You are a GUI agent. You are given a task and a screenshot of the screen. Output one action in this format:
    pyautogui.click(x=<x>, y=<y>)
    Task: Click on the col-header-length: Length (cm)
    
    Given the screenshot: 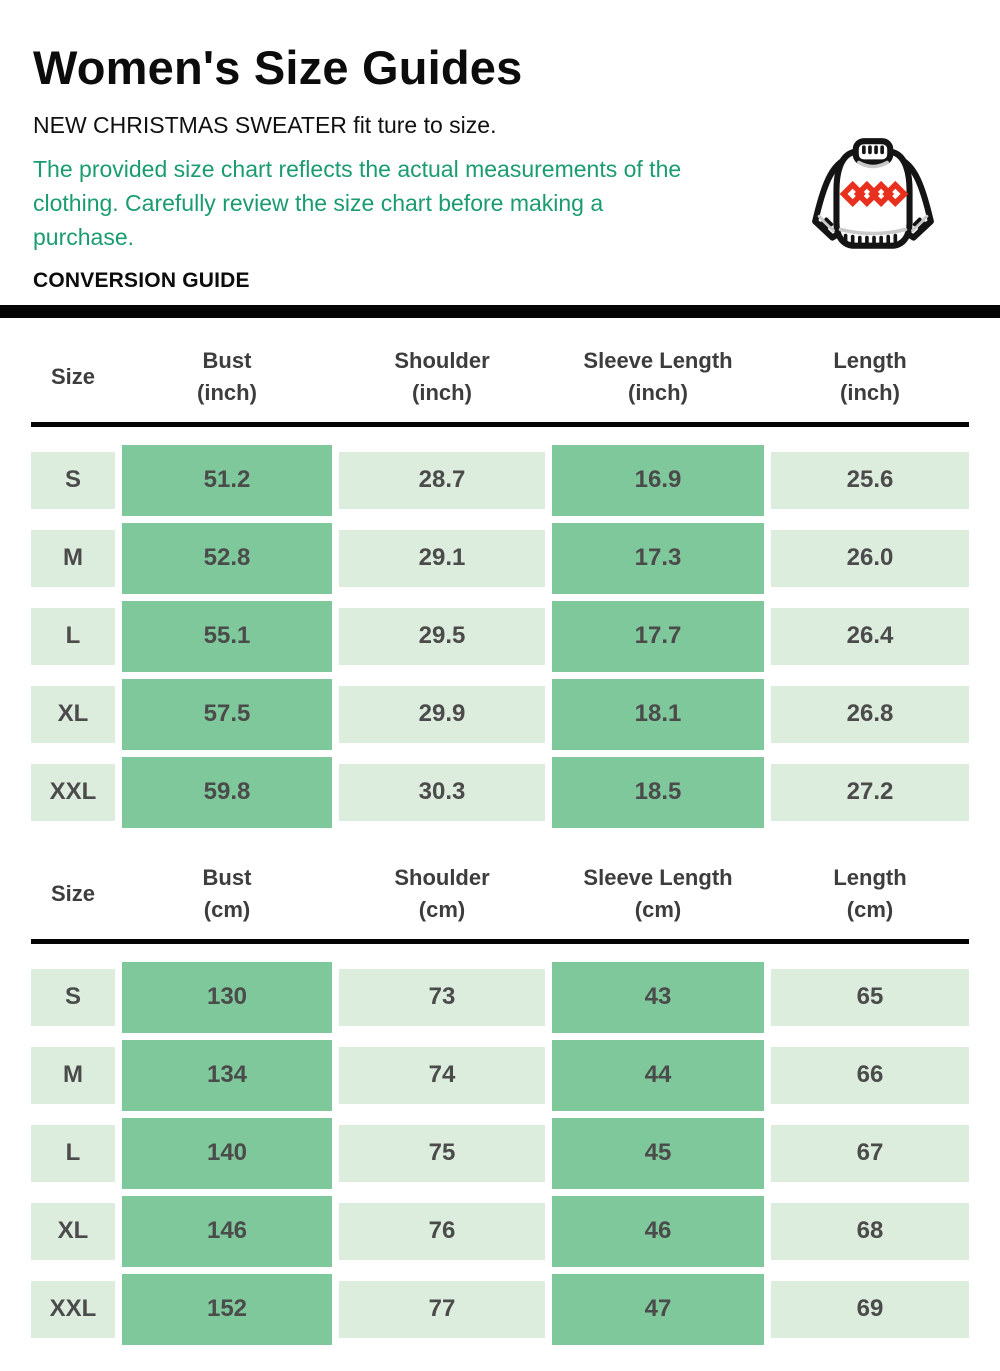 What is the action you would take?
    pyautogui.click(x=870, y=894)
    